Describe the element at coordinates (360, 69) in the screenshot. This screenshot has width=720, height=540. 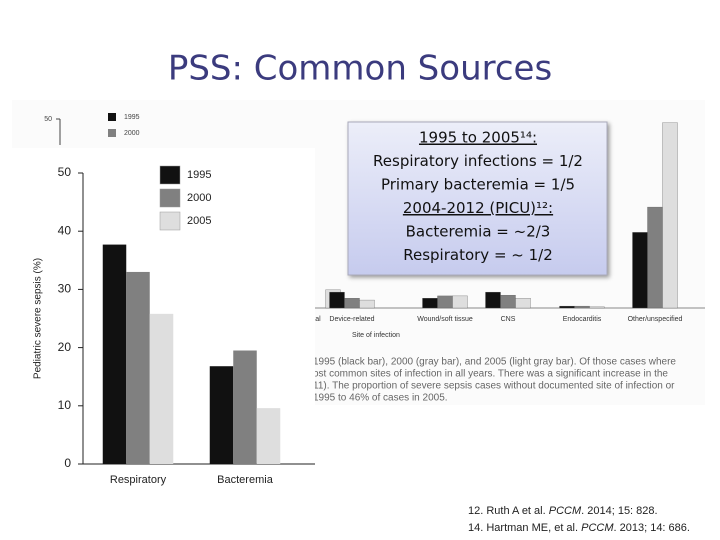
I see `slide-title: PSS: Common Sources` at that location.